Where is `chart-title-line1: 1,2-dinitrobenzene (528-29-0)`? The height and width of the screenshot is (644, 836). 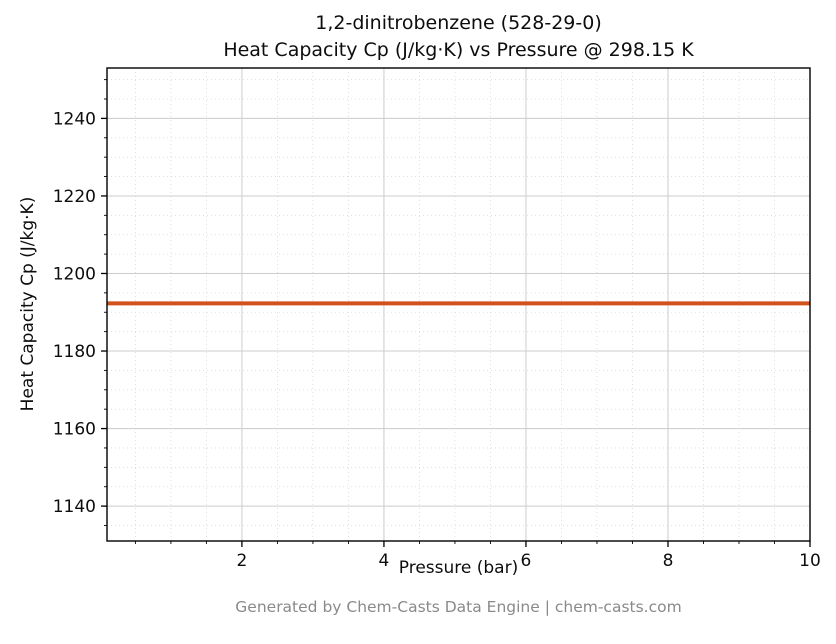
chart-title-line1: 1,2-dinitrobenzene (528-29-0) is located at coordinates (458, 23).